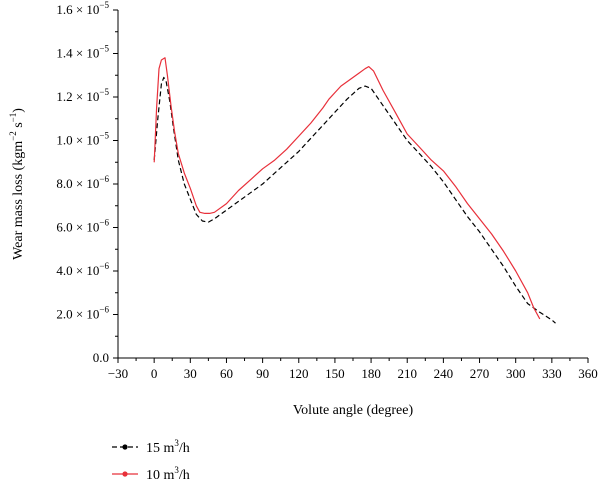 The width and height of the screenshot is (600, 487). What do you see at coordinates (168, 447) in the screenshot?
I see `legend-label: 15 m3/h` at bounding box center [168, 447].